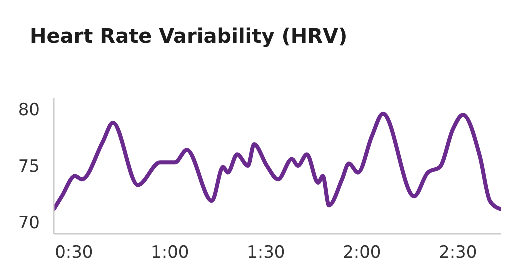 The image size is (528, 276). Describe the element at coordinates (74, 253) in the screenshot. I see `x-tick-label: 0:30` at that location.